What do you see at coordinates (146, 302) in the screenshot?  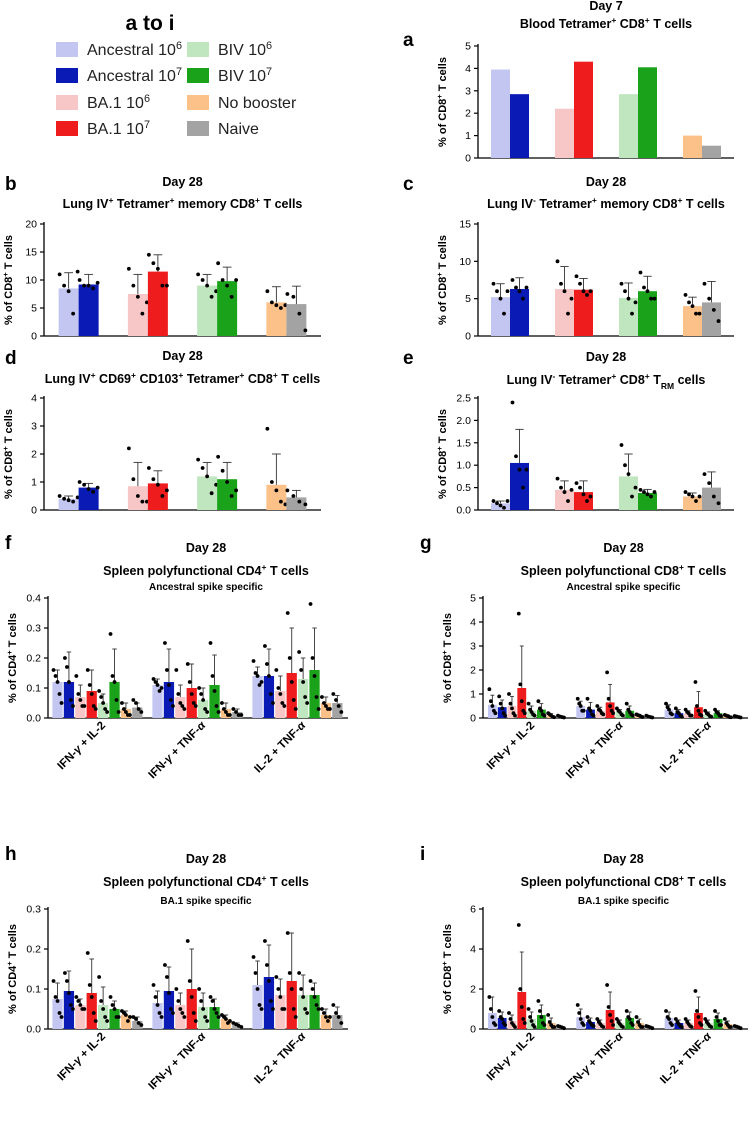 I see `data-point-b-ba6` at bounding box center [146, 302].